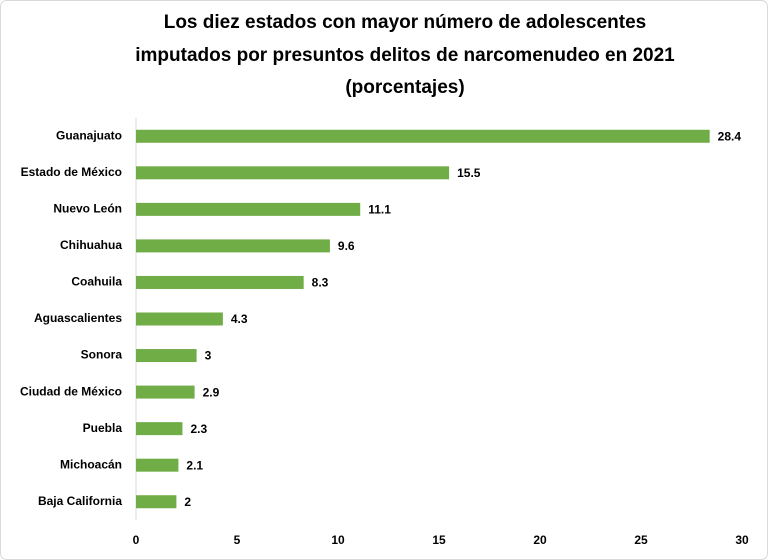 Image resolution: width=768 pixels, height=560 pixels. I want to click on y-tick-label: Michoacán, so click(91, 464).